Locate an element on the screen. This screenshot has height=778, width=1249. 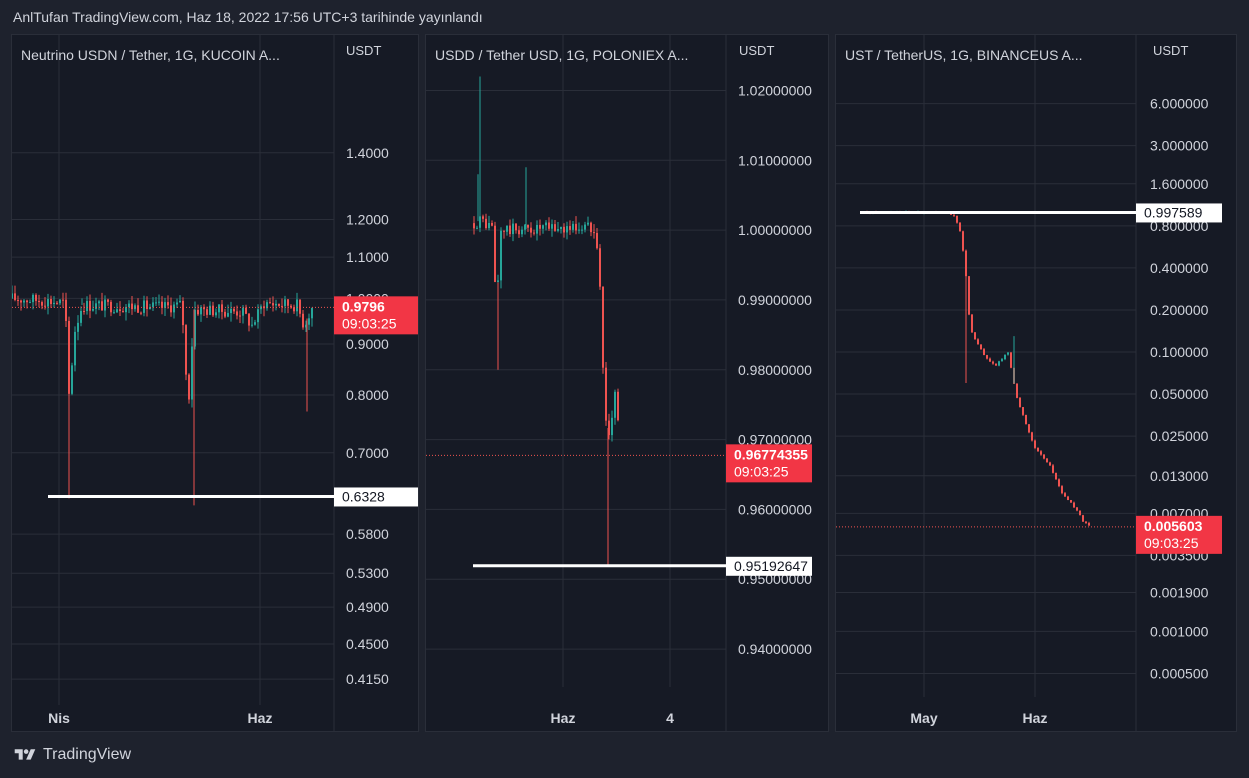
y-tick-label: 1.4000 is located at coordinates (367, 153).